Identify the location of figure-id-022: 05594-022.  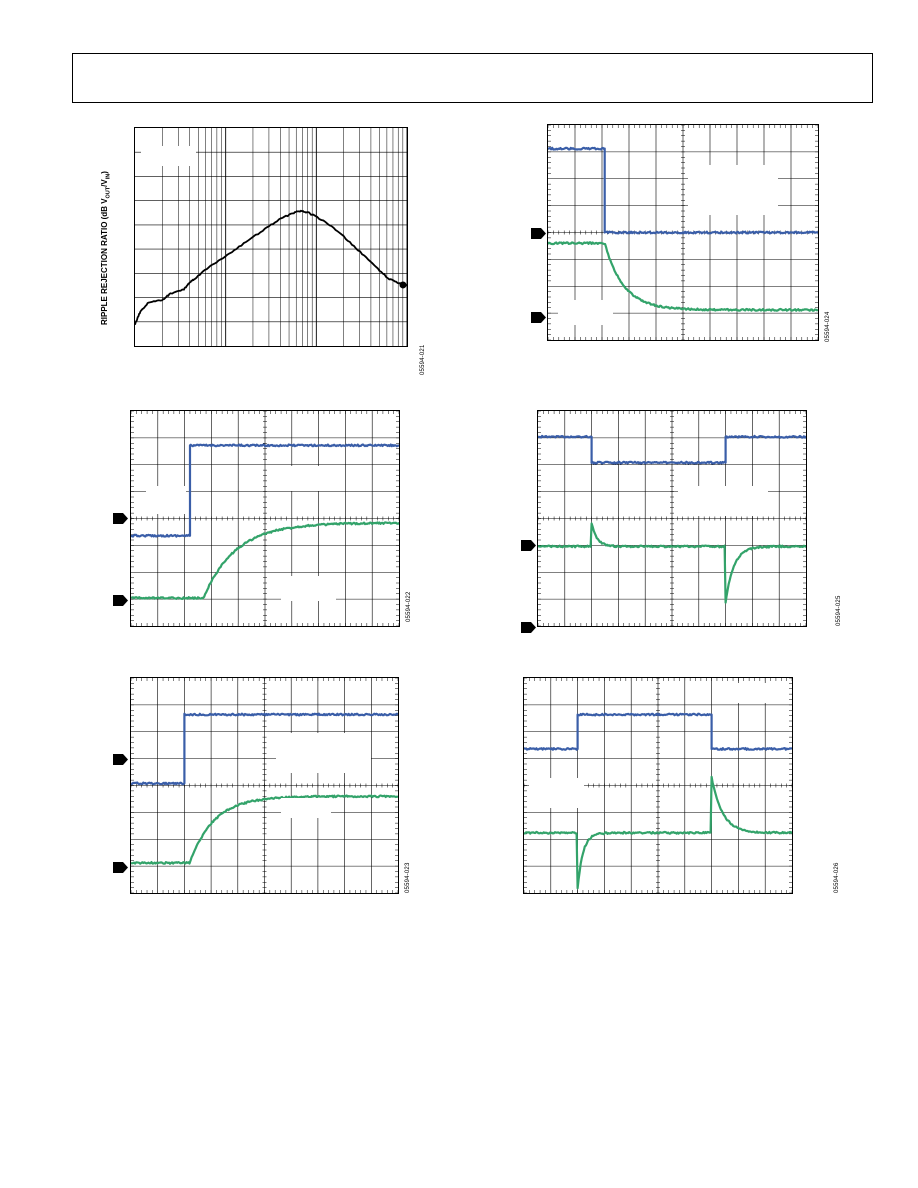
(409, 607).